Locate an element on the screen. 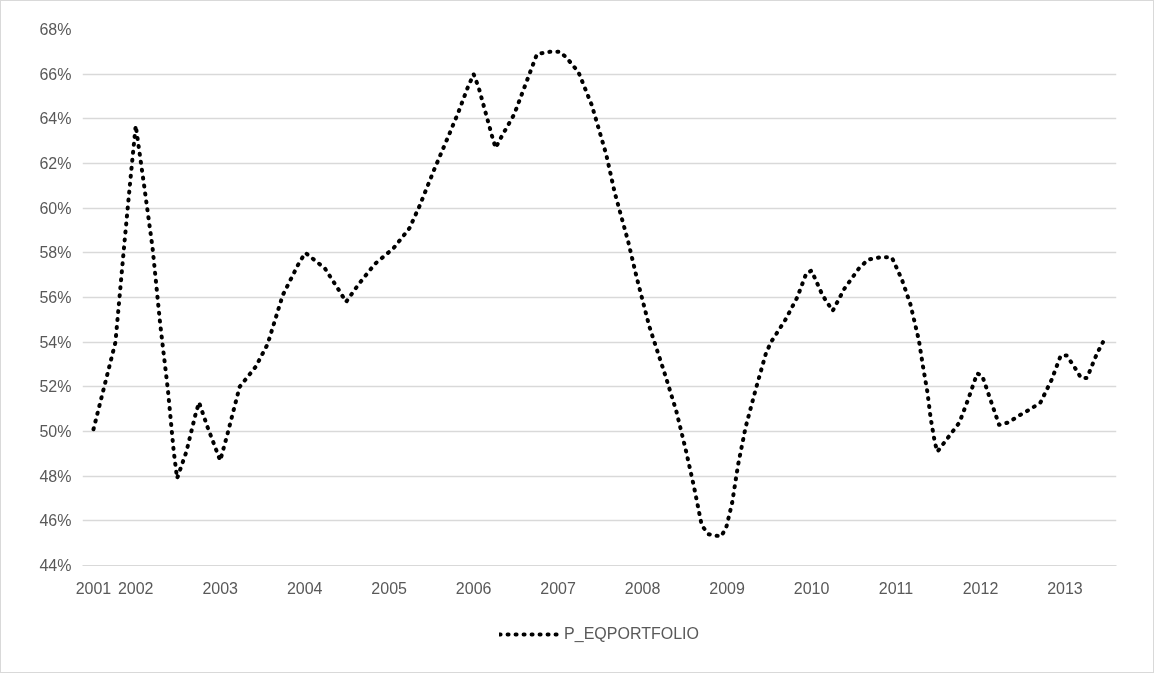 This screenshot has width=1154, height=675. y-tick-label: 48% is located at coordinates (55, 476).